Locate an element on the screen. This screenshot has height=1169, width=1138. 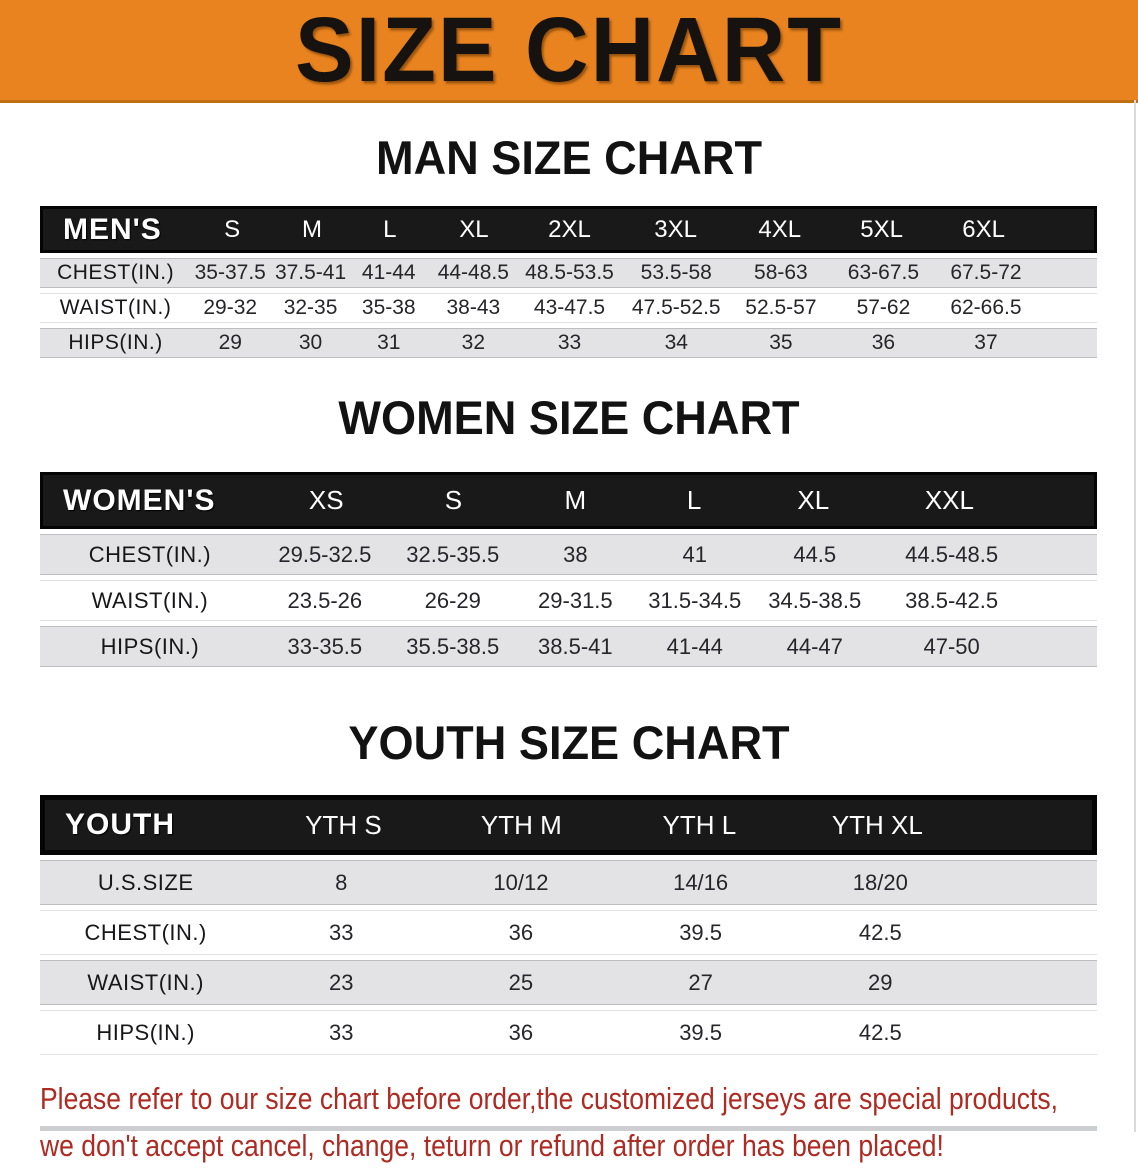
men-table-label: MEN'S is located at coordinates (112, 229).